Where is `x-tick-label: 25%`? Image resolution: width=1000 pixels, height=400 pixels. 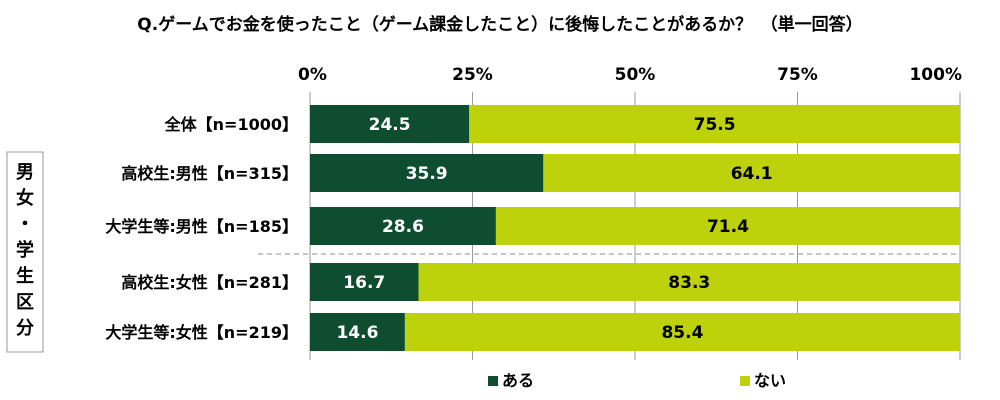
x-tick-label: 25% is located at coordinates (472, 75).